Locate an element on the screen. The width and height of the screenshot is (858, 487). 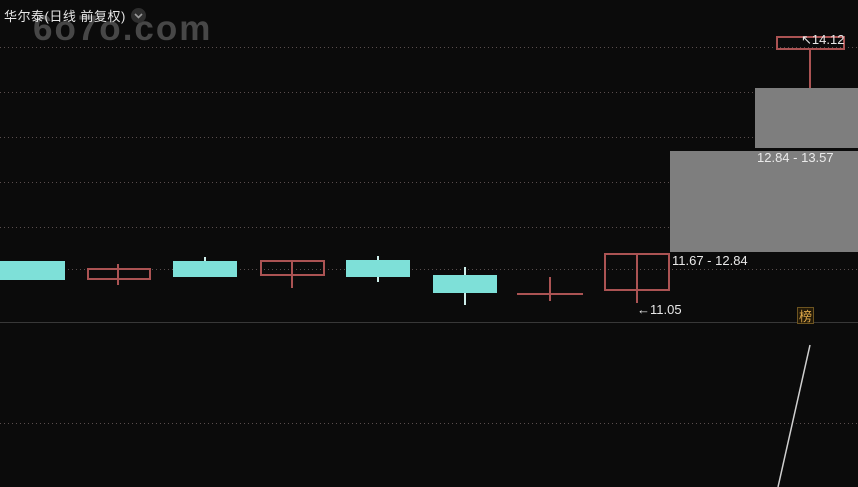
price-annotation: ↖14.12 is located at coordinates (823, 39).